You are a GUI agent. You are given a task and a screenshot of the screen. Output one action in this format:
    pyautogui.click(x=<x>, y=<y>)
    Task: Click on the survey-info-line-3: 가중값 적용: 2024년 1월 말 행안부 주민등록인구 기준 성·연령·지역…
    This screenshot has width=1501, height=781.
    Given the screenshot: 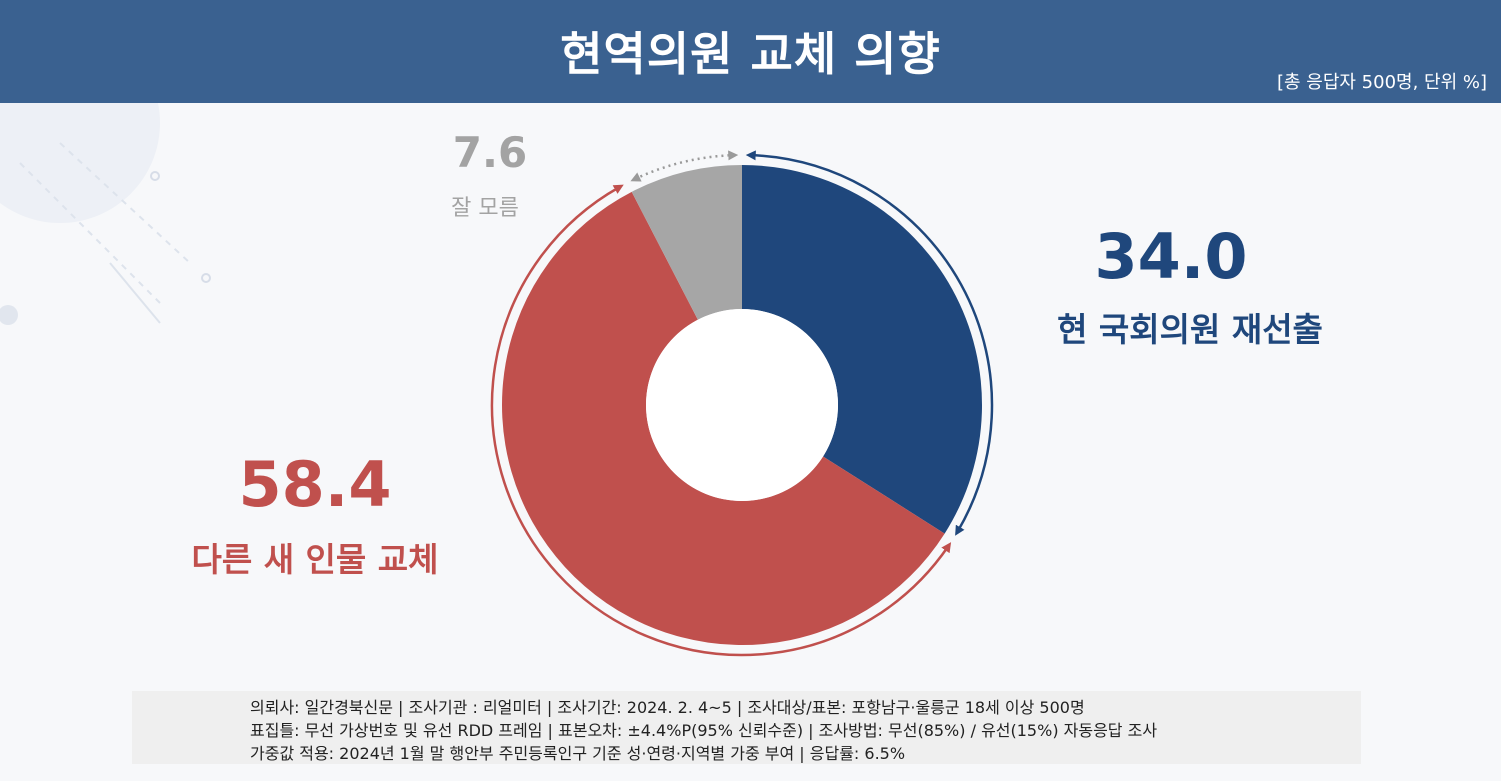 What is the action you would take?
    pyautogui.click(x=578, y=753)
    